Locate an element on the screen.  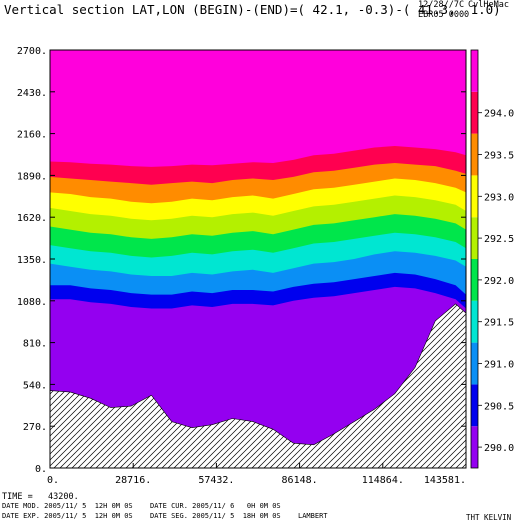
y-tick-label: 540. is located at coordinates (35, 385).